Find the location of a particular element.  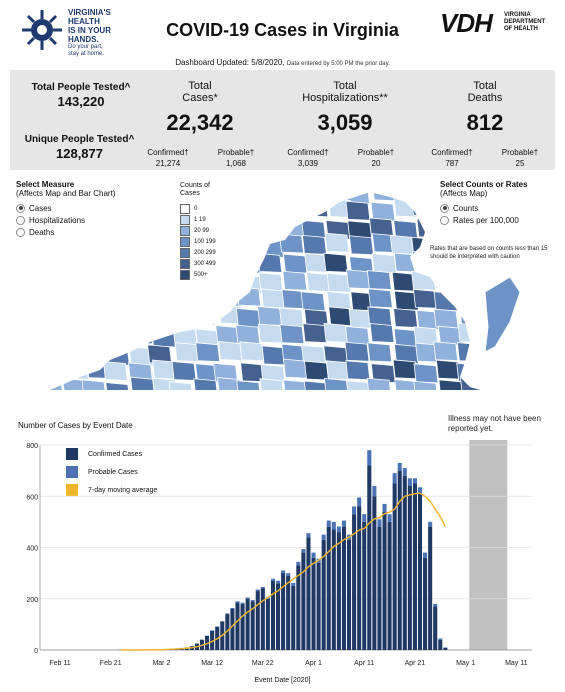

rates-option-per-100k: Rates per 100,000 is located at coordinates (484, 220).